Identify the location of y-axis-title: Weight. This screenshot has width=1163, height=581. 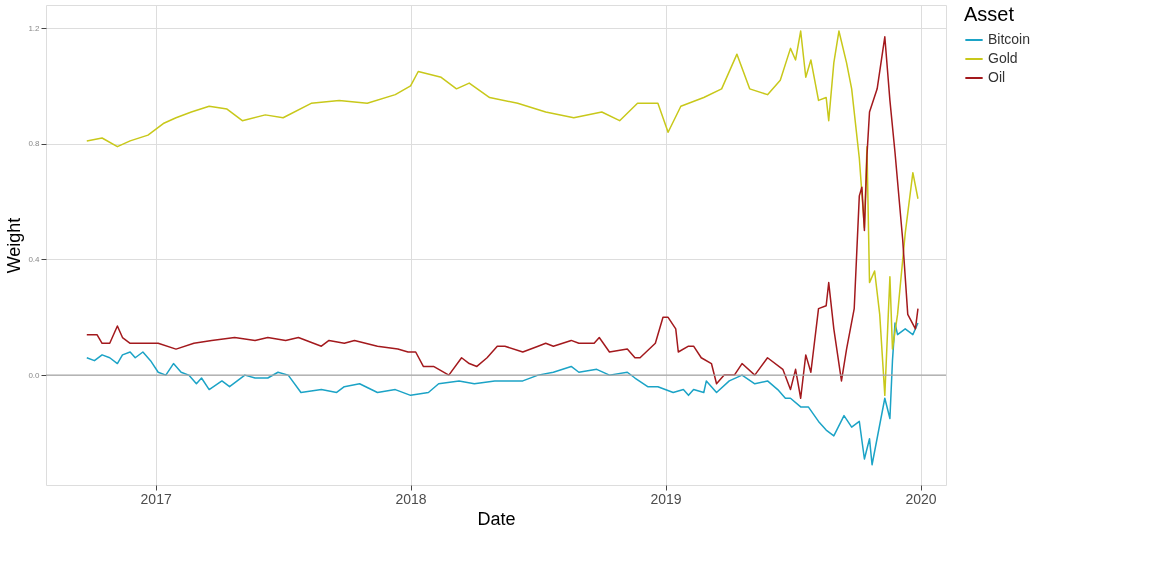
(14, 245).